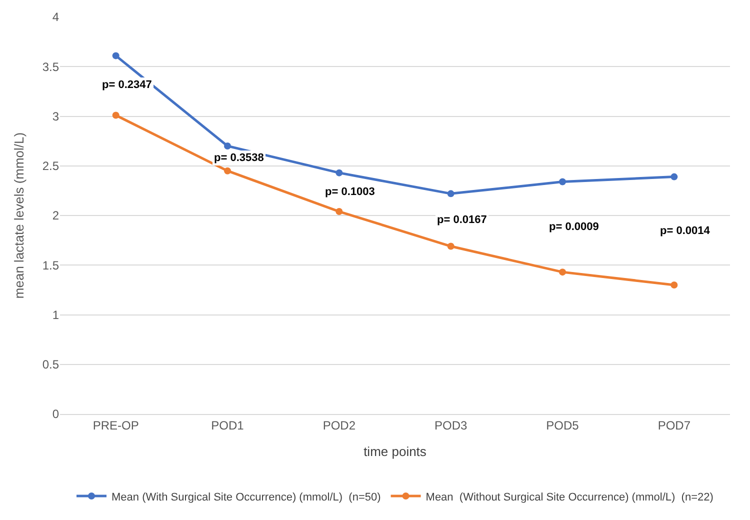  Describe the element at coordinates (56, 17) in the screenshot. I see `y-tick-label: 4` at that location.